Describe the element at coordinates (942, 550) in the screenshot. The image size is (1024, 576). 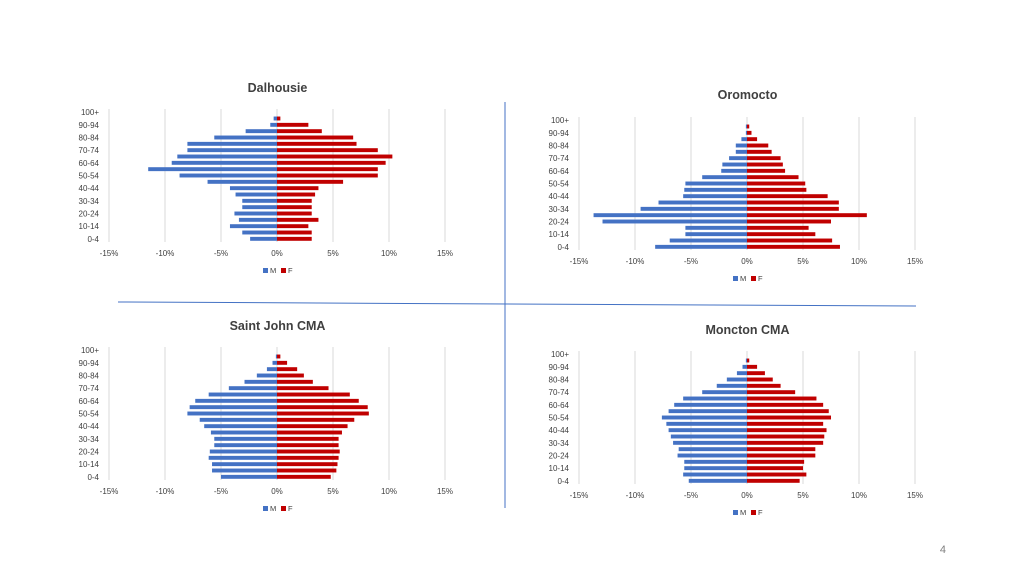
I see `page-number: 4` at that location.